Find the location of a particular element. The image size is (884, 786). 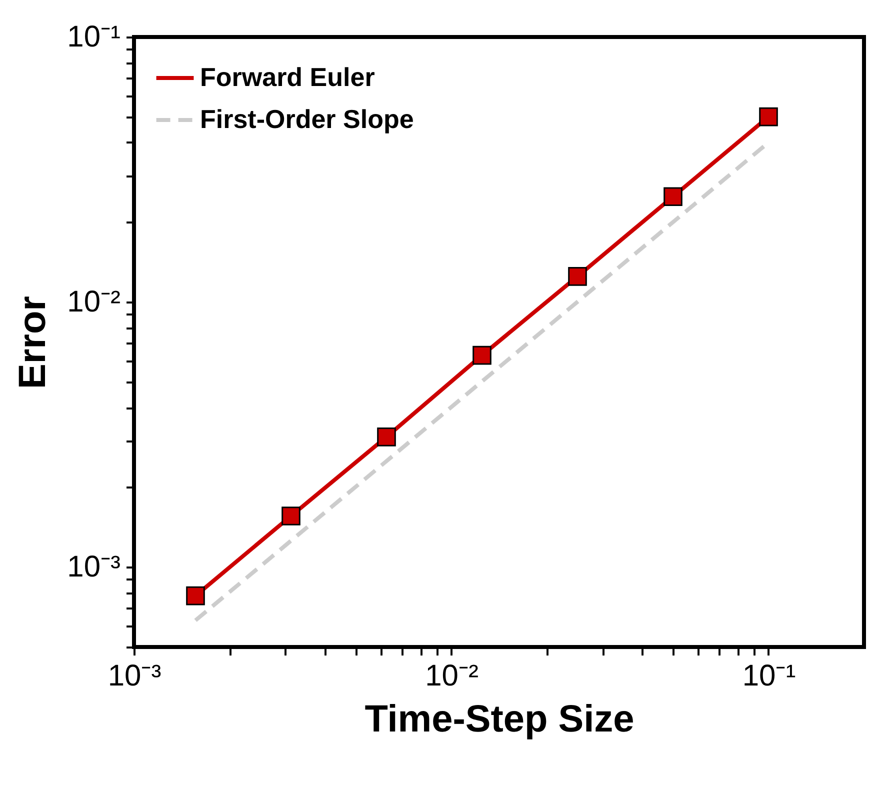

x-axis-title: Time-Step Size is located at coordinates (499, 719).